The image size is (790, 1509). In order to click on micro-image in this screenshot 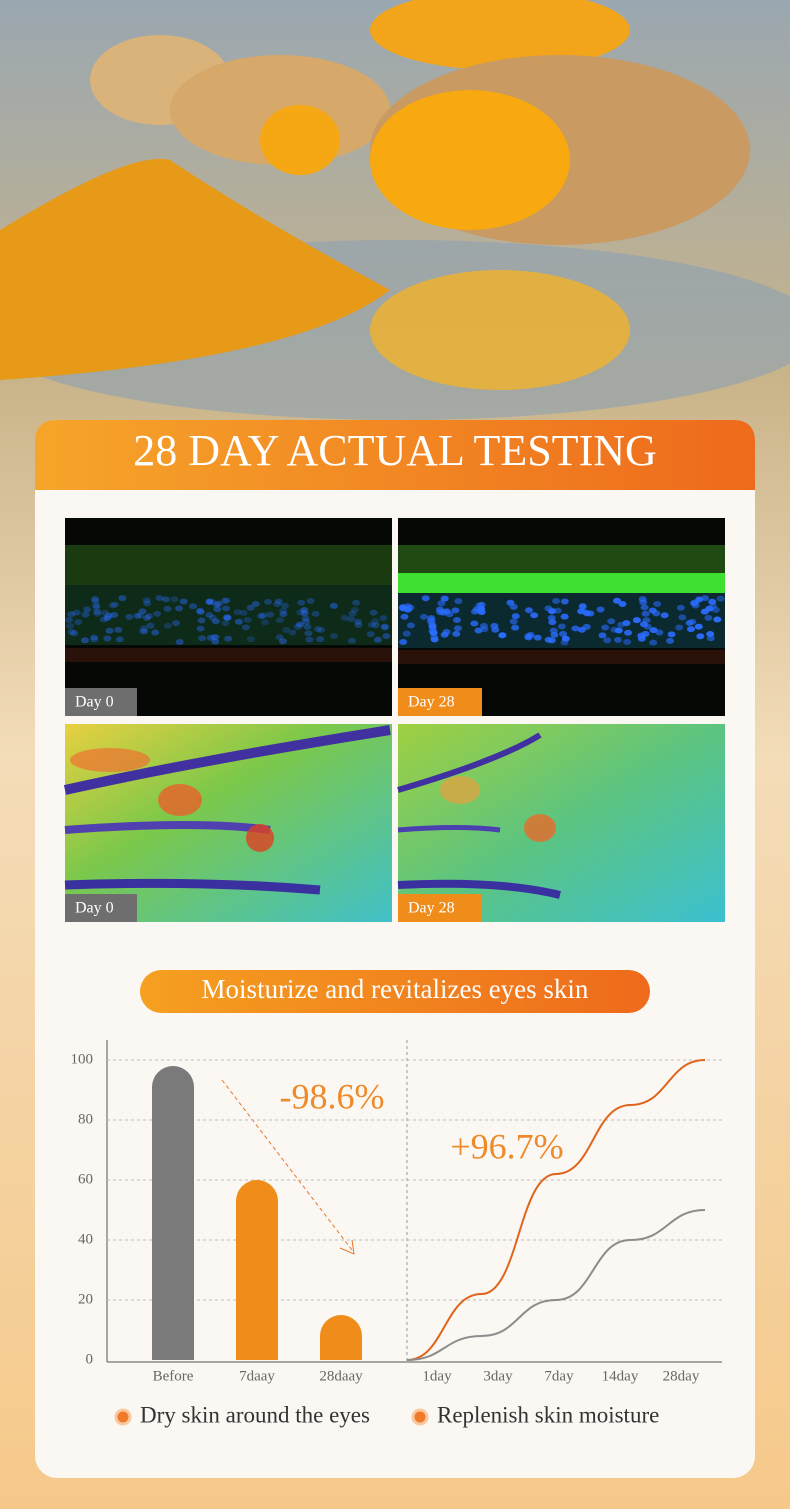, I will do `click(228, 617)`.